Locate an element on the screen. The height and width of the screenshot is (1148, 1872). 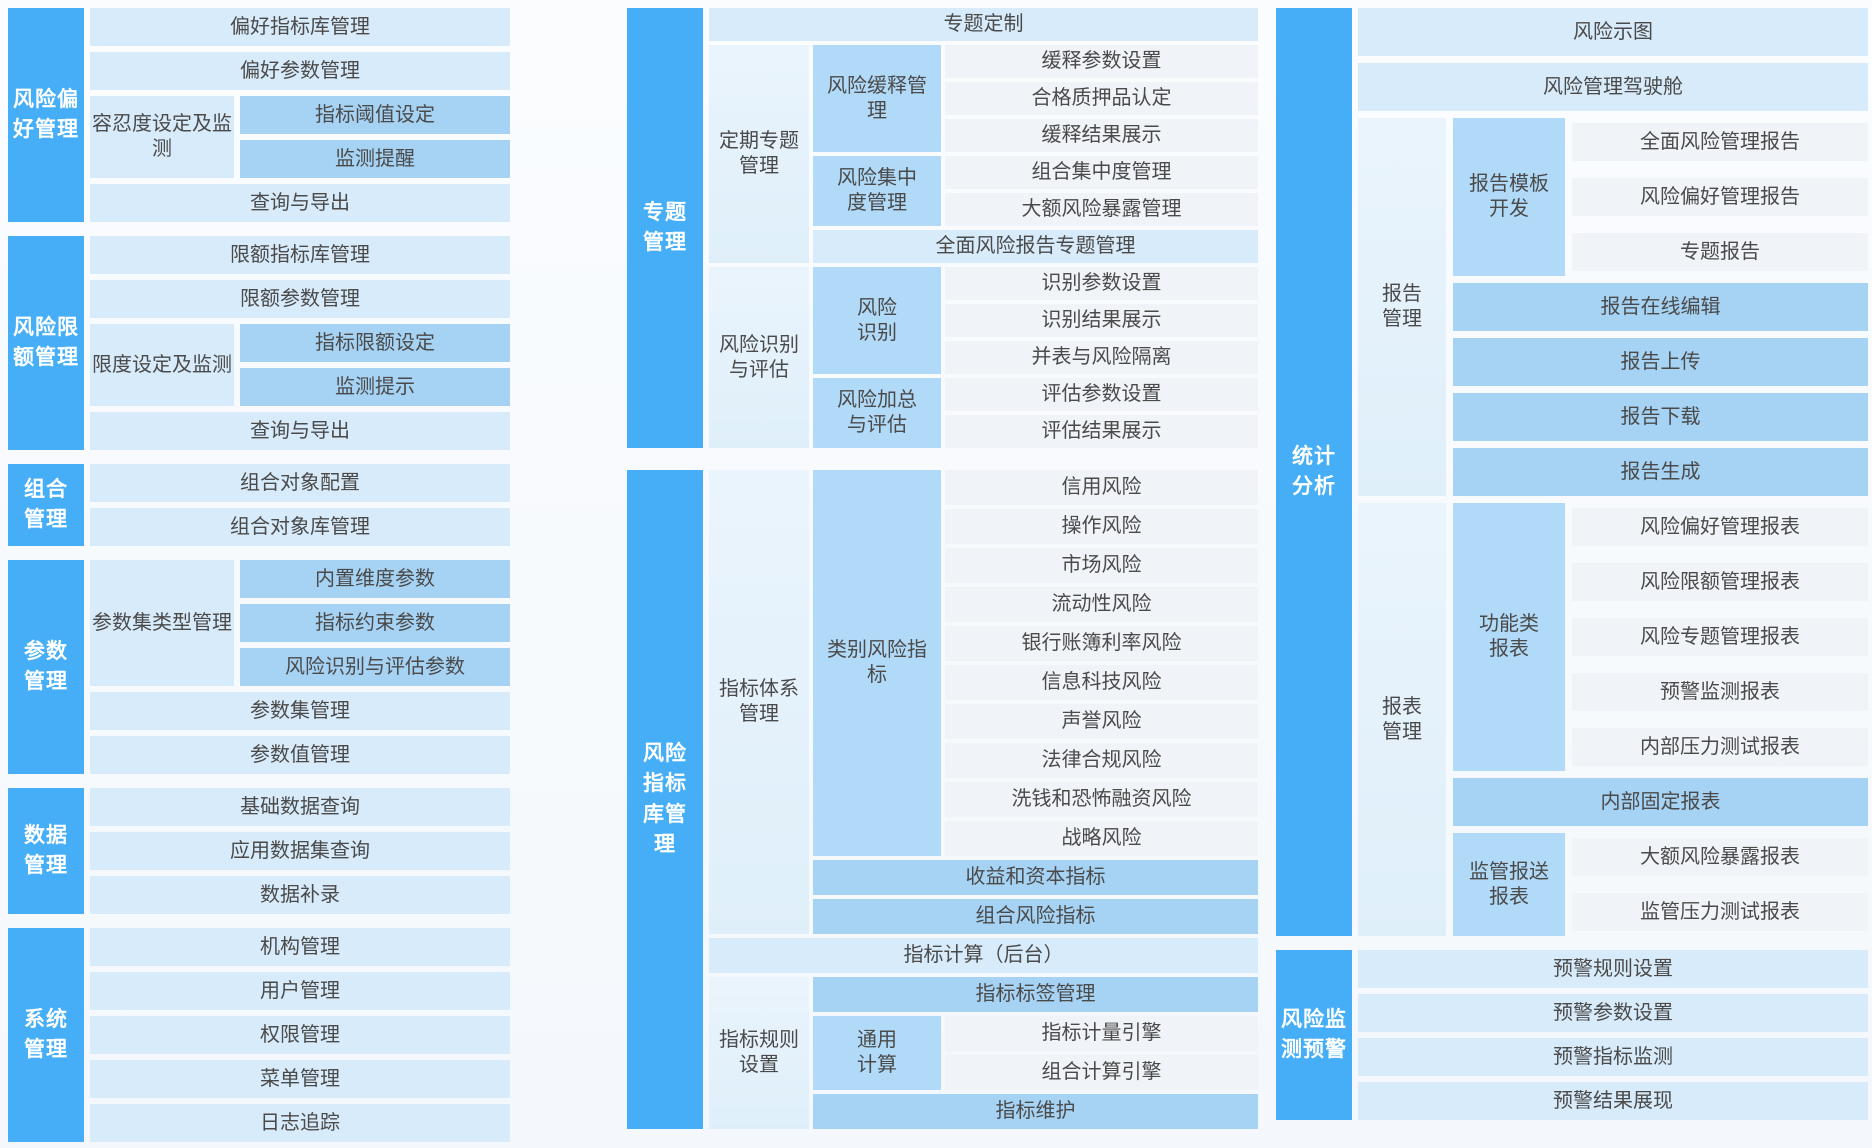
node-liquidity-risk: 流动性风险 is located at coordinates (1101, 604).